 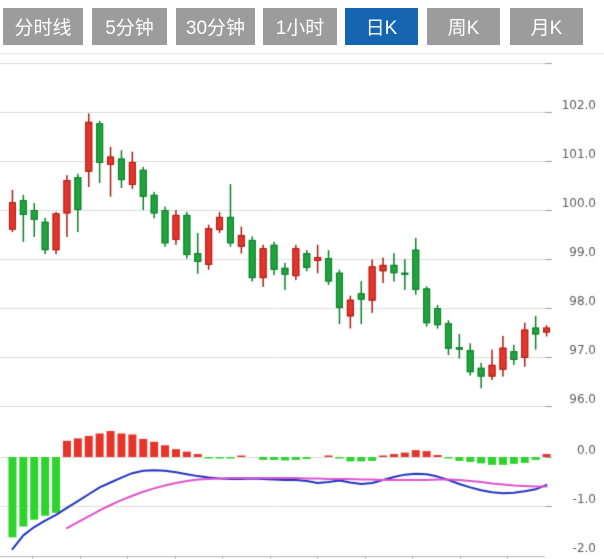 I want to click on tab-30min: 30分钟, so click(x=215, y=26).